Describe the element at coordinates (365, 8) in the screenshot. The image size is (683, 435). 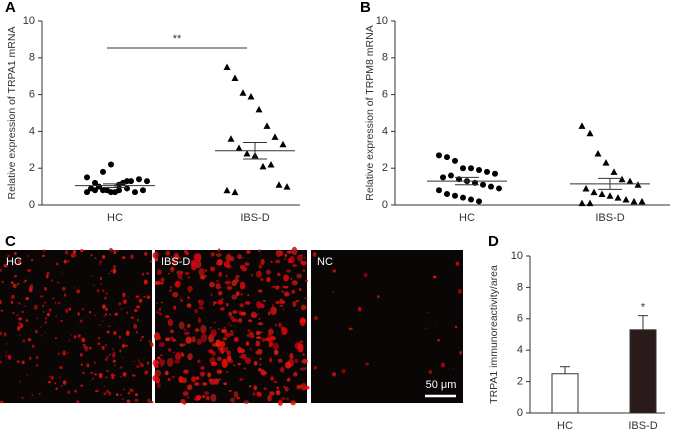
I see `panel-label: B` at that location.